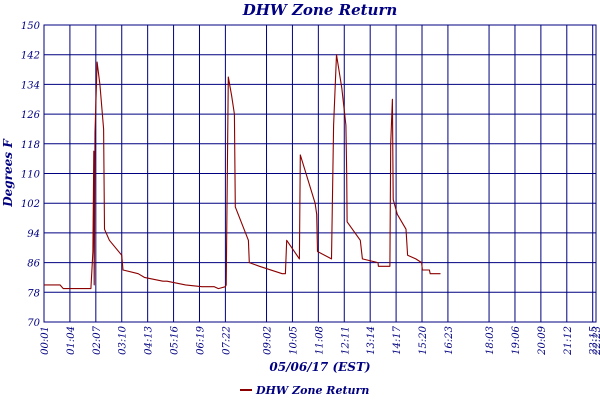  I want to click on x-tick-label: 16:23, so click(449, 340).